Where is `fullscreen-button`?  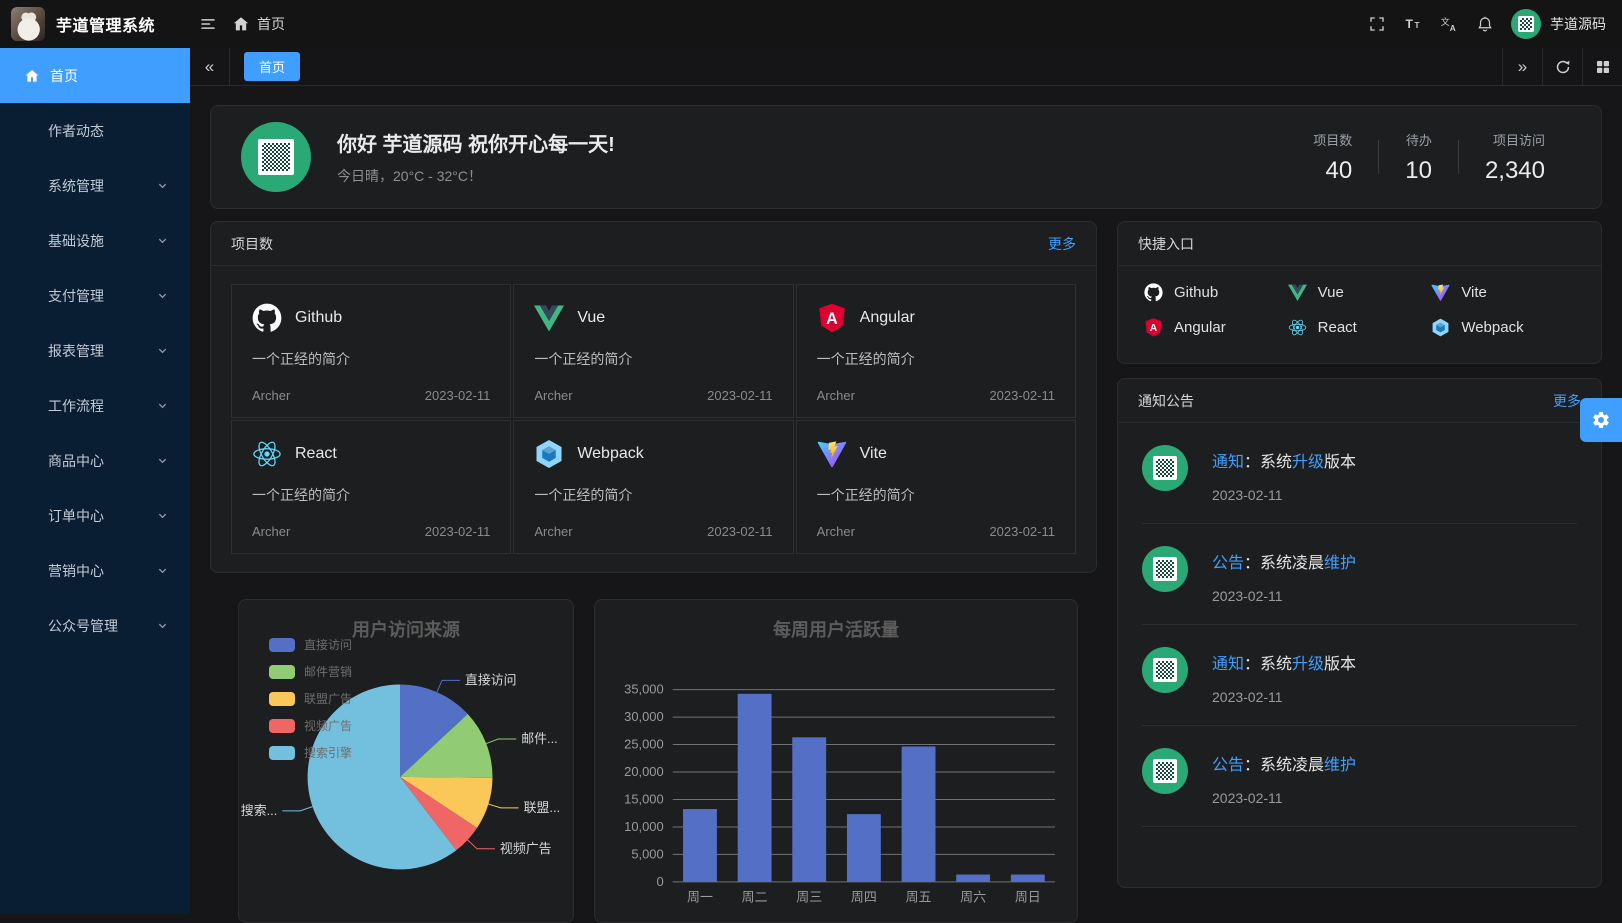
fullscreen-button is located at coordinates (1377, 24).